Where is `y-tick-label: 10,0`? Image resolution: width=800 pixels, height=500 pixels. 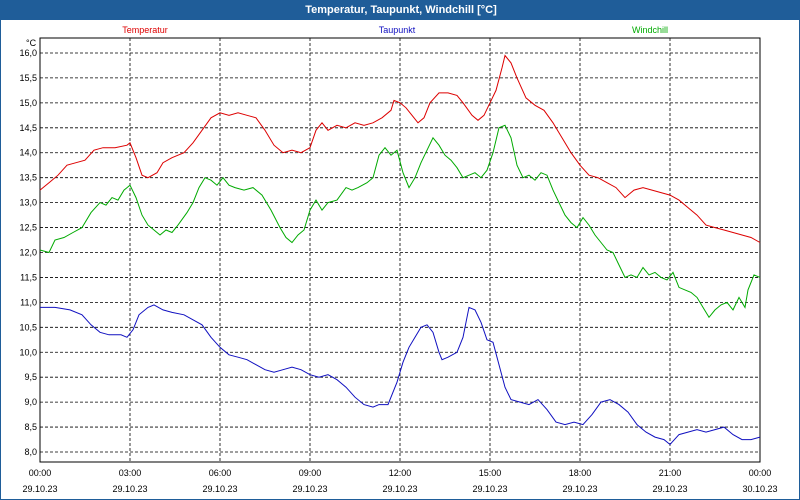 y-tick-label: 10,0 is located at coordinates (28, 352).